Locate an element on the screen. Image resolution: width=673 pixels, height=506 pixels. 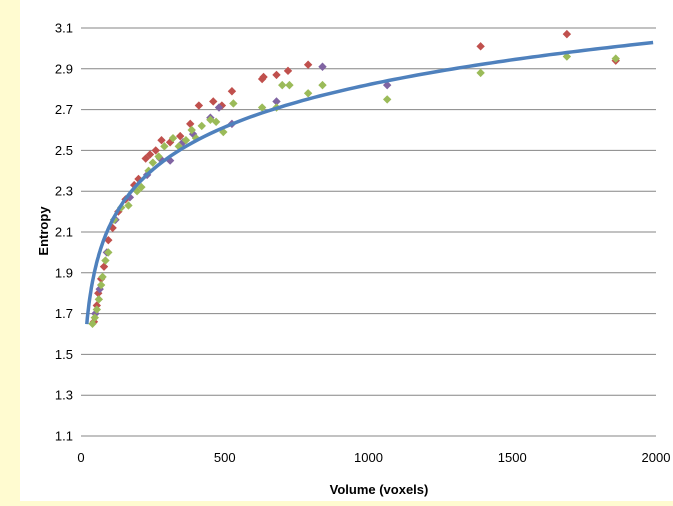
y-axis-ticks: 1.1 1.3 1.5 1.7 1.9 2.1 2.3 2.5 2.7 2.9 3.1 is located at coordinates (64, 232).